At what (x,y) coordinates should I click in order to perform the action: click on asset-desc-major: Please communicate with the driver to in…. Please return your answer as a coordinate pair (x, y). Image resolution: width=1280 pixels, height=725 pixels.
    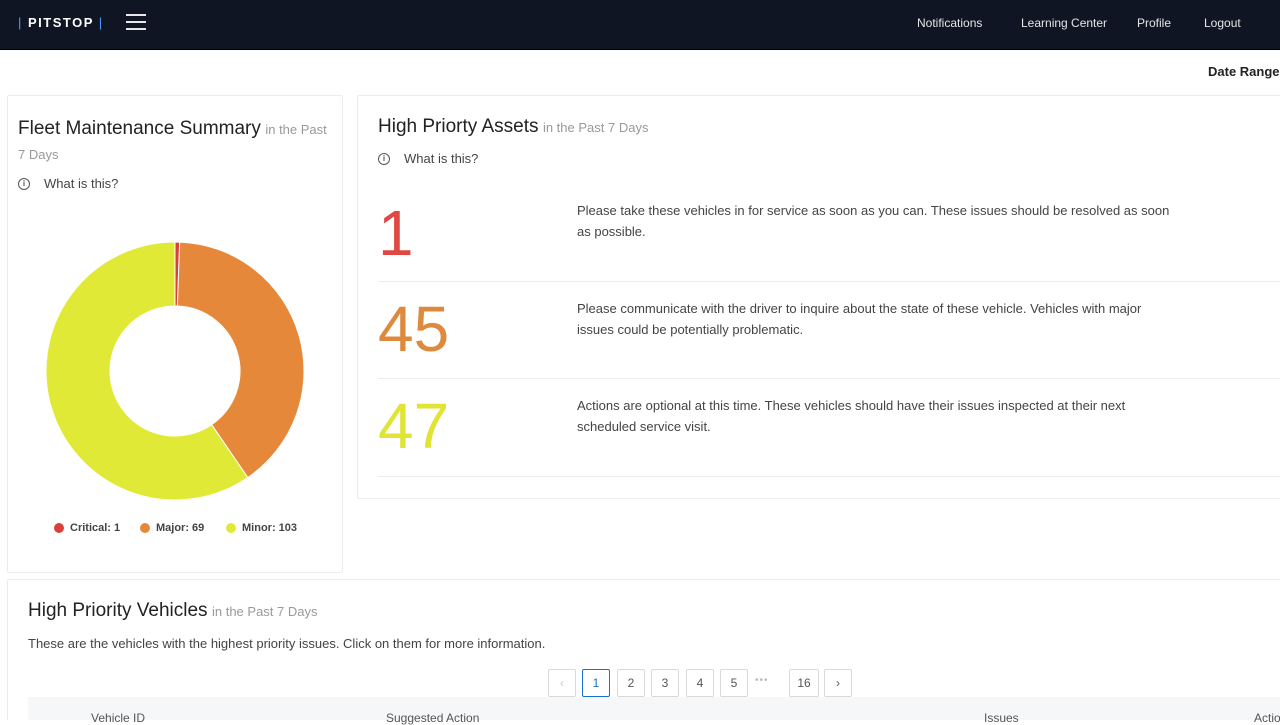
    Looking at the image, I should click on (859, 319).